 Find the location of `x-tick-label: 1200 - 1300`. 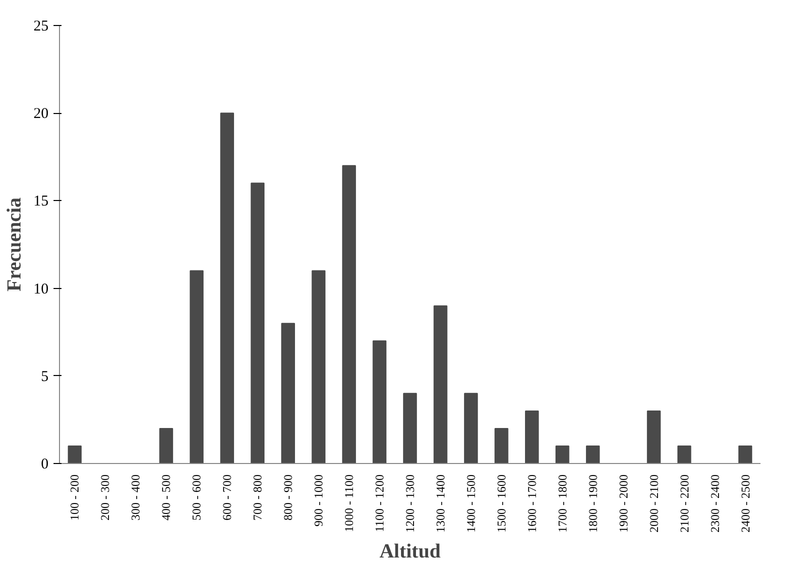

x-tick-label: 1200 - 1300 is located at coordinates (410, 503).